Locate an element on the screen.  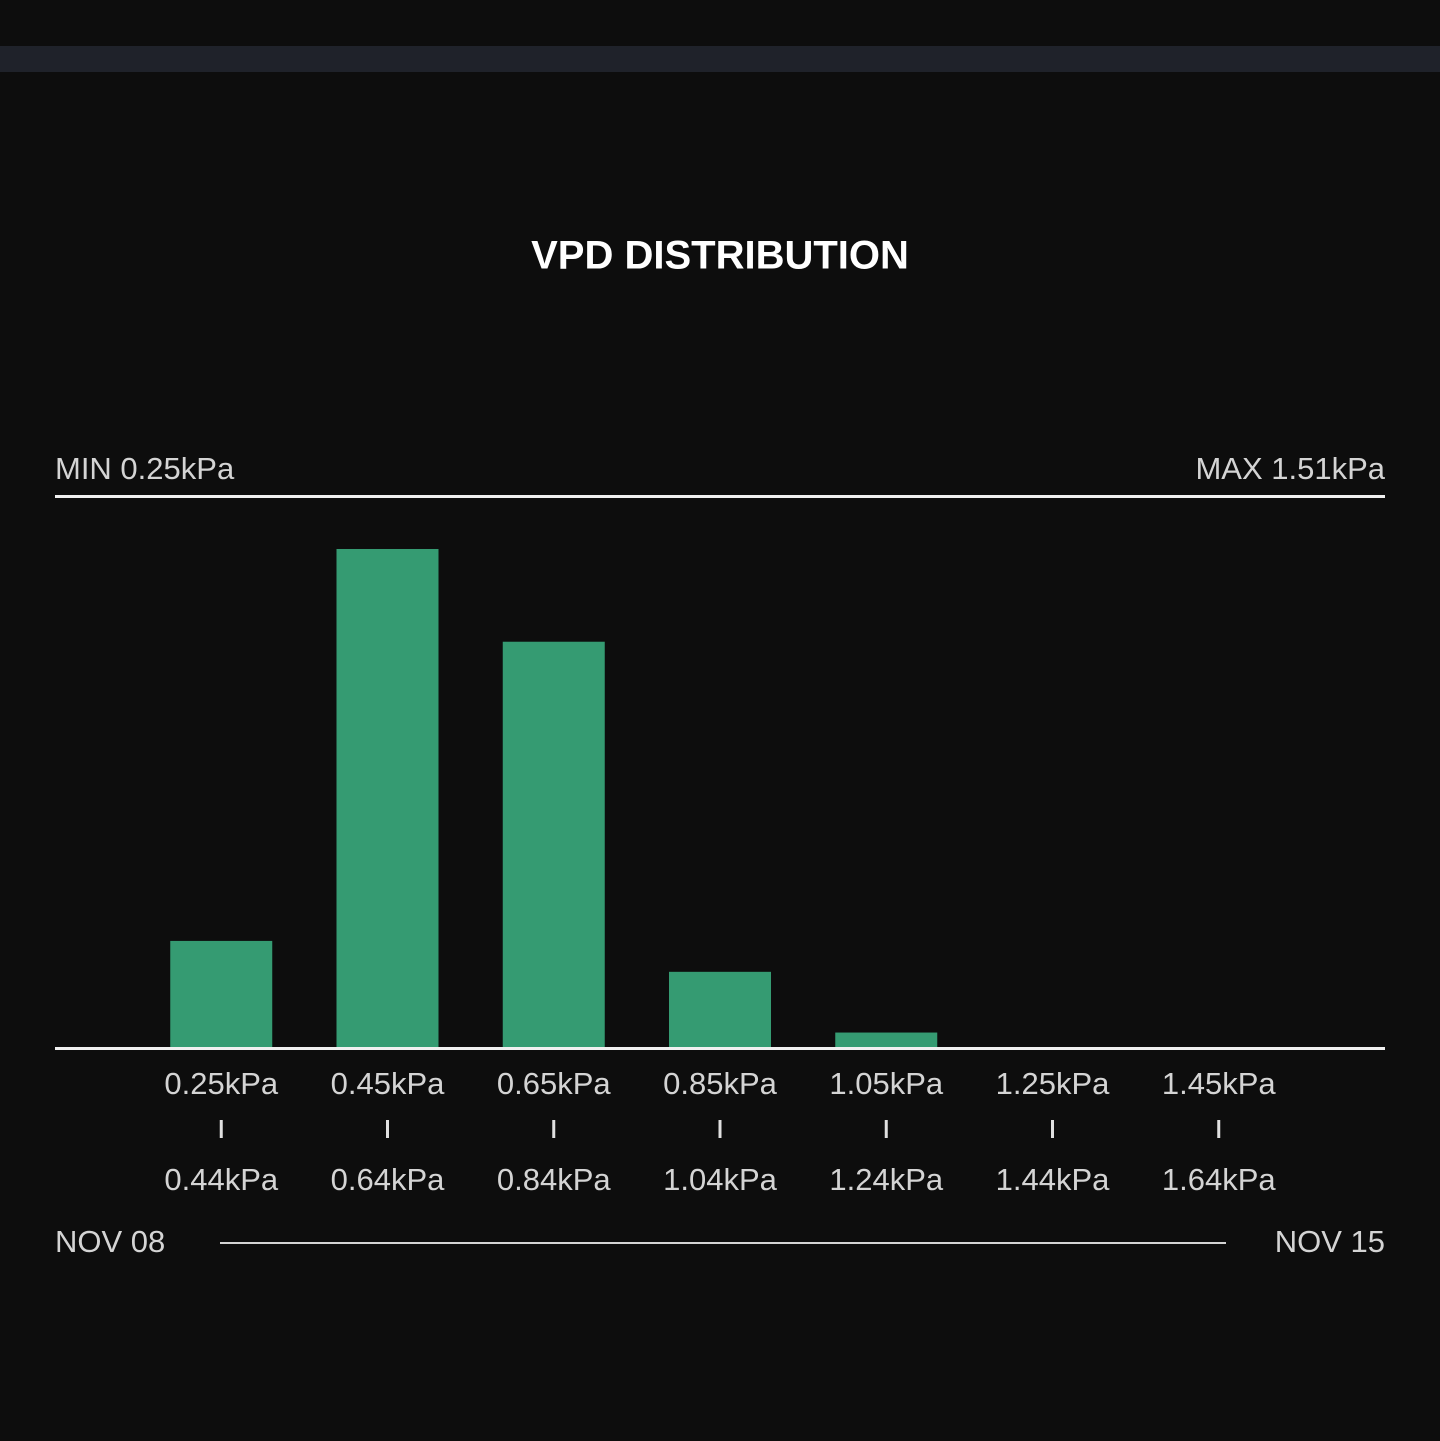
max-label: MAX 1.51kPa is located at coordinates (1290, 468).